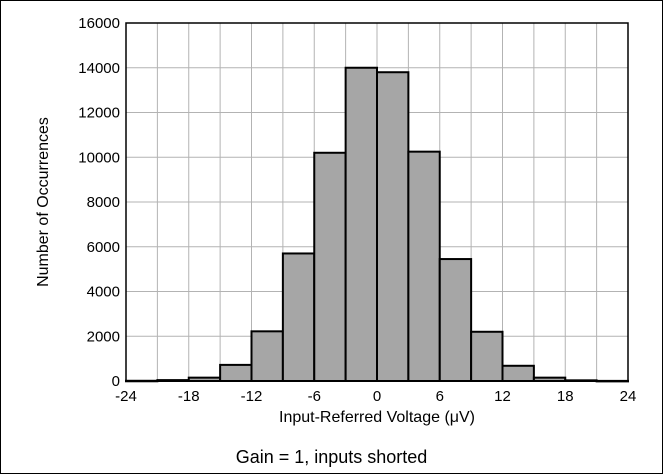 The image size is (663, 474). I want to click on x-tick-label: 12, so click(502, 396).